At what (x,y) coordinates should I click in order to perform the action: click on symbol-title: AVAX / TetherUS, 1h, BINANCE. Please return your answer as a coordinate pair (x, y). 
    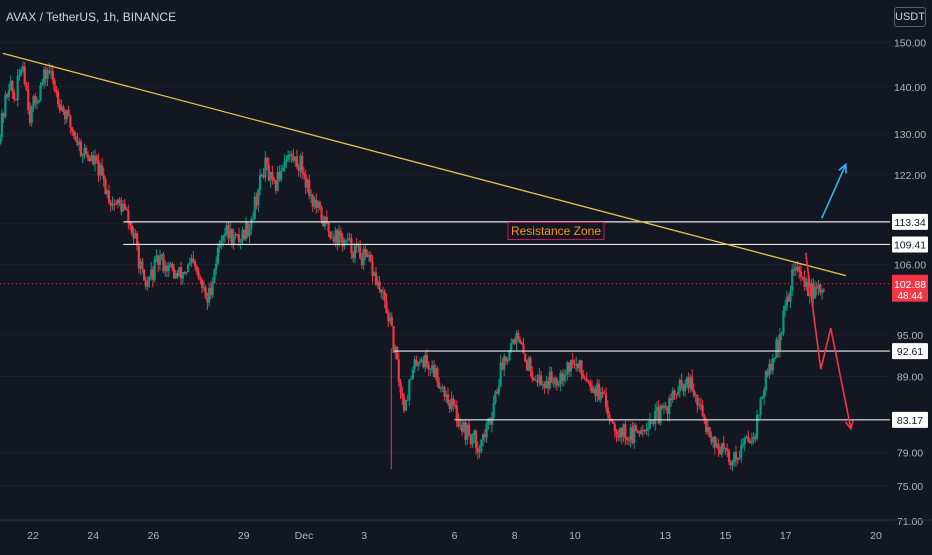
    Looking at the image, I should click on (91, 17).